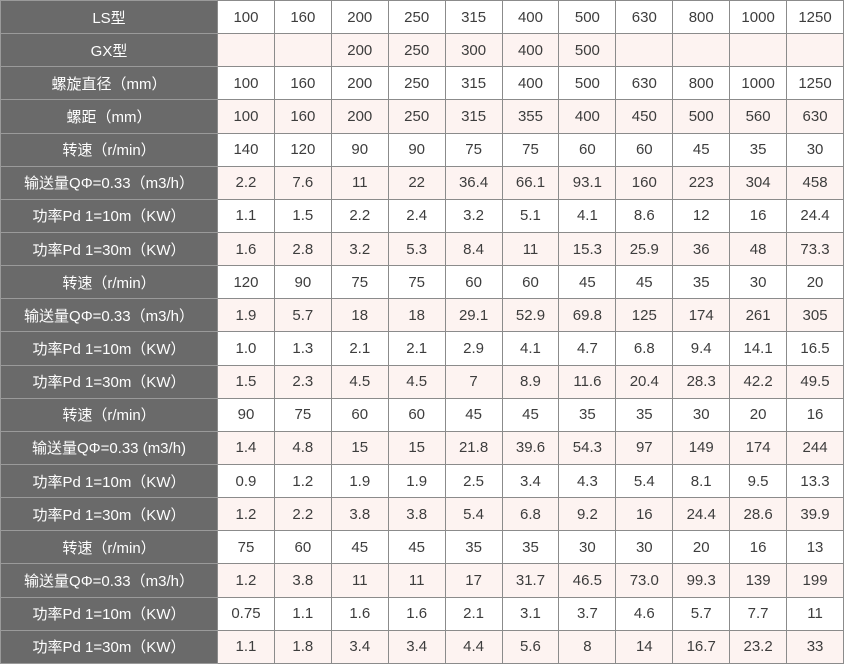 This screenshot has width=844, height=664. I want to click on table-row: LS型 100 160 200 250 315 400 500 630 800 1000 1250, so click(422, 17).